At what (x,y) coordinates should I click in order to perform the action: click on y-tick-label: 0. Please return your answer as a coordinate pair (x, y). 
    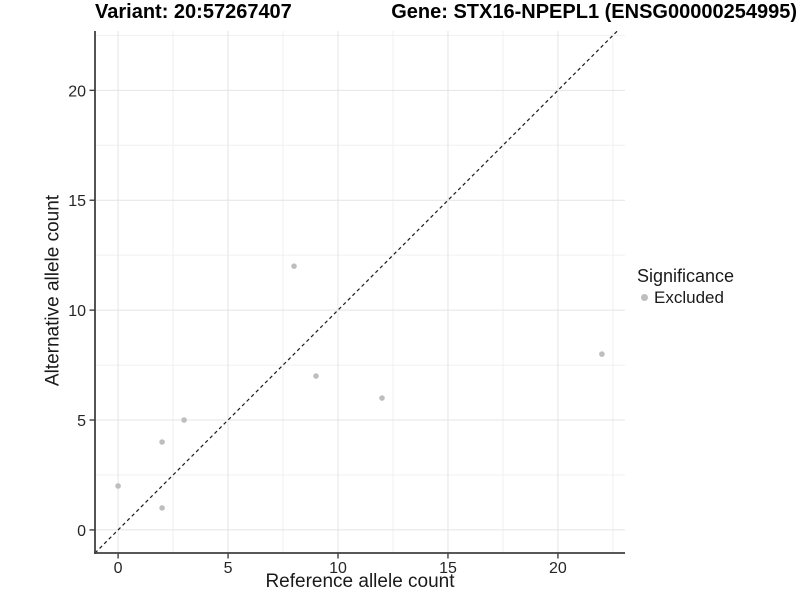
    Looking at the image, I should click on (81, 531).